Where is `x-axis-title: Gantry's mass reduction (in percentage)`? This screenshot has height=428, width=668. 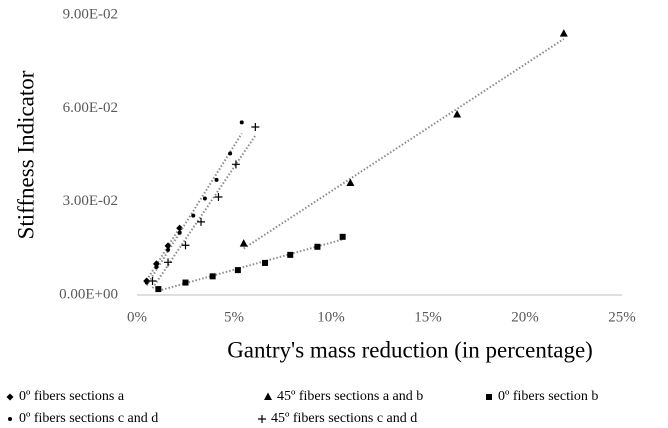 x-axis-title: Gantry's mass reduction (in percentage) is located at coordinates (410, 349).